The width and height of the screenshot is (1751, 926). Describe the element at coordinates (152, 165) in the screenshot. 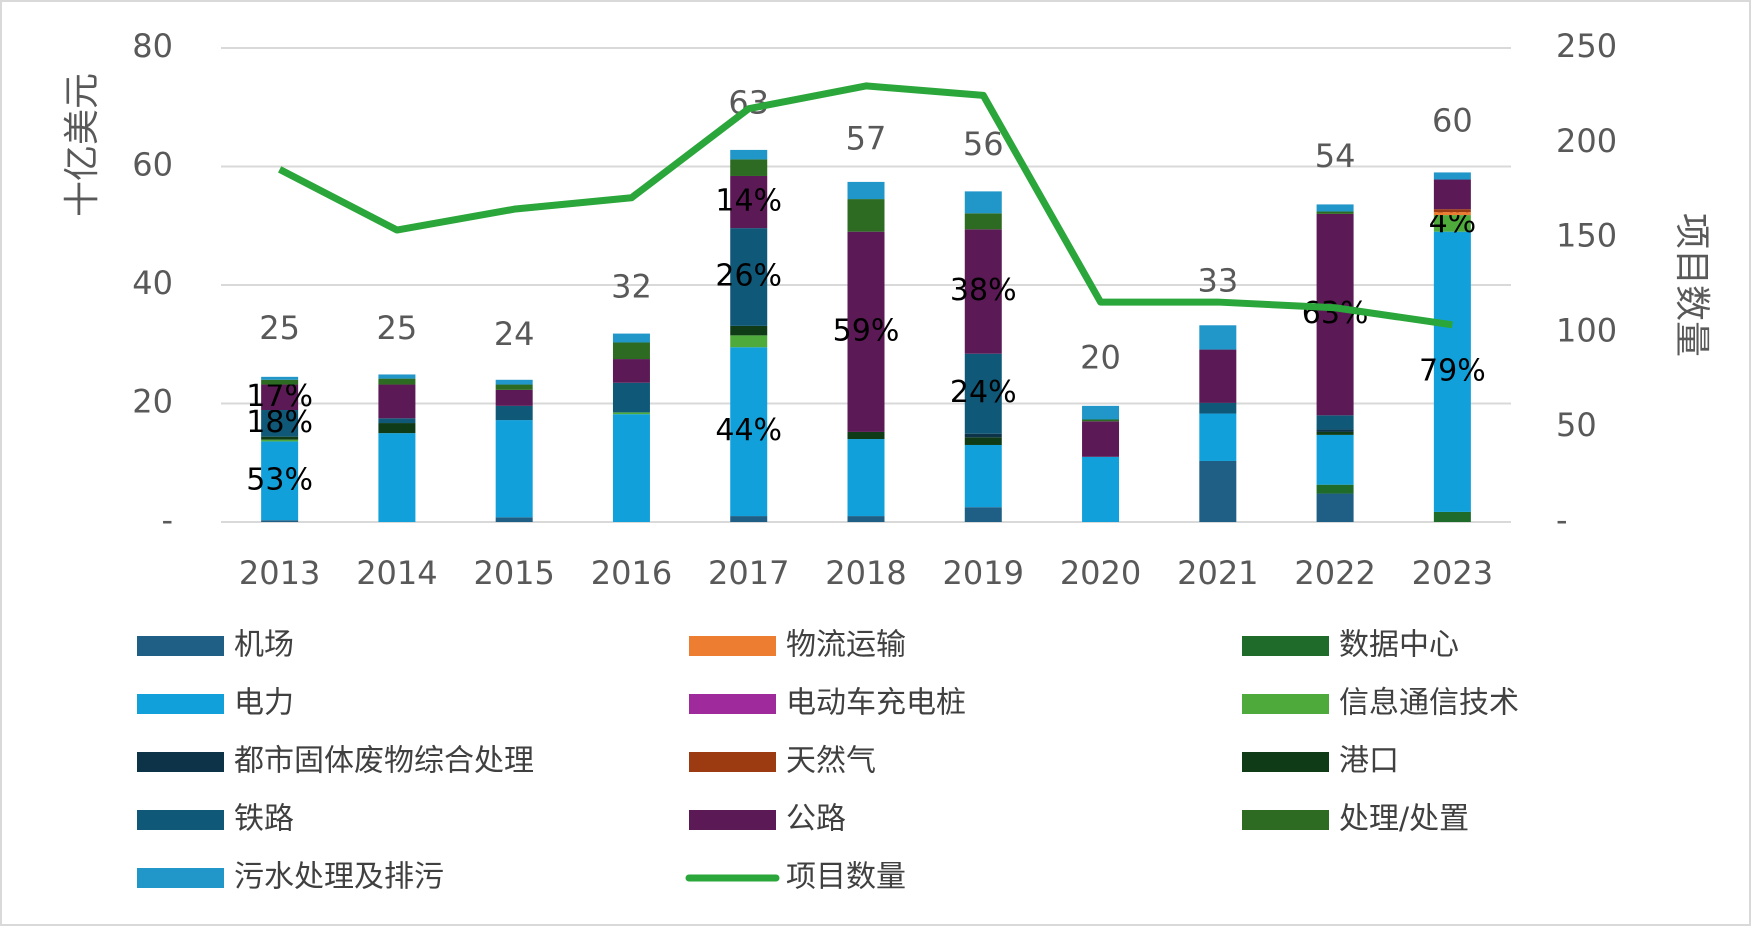

I see `y-tick-label: 60` at that location.